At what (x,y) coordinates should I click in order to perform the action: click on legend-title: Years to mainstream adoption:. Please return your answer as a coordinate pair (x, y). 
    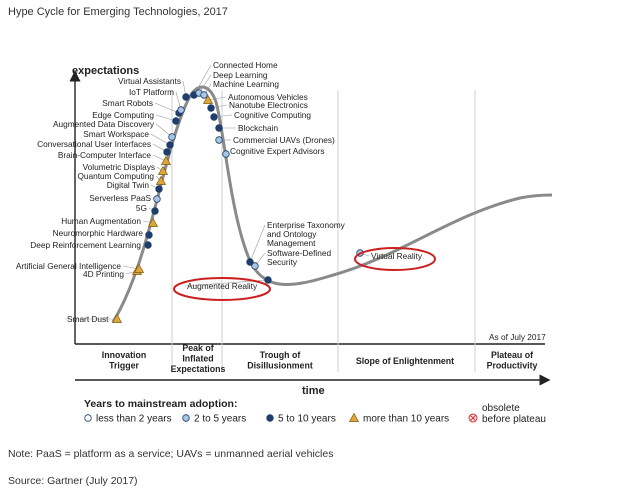
    Looking at the image, I should click on (160, 404).